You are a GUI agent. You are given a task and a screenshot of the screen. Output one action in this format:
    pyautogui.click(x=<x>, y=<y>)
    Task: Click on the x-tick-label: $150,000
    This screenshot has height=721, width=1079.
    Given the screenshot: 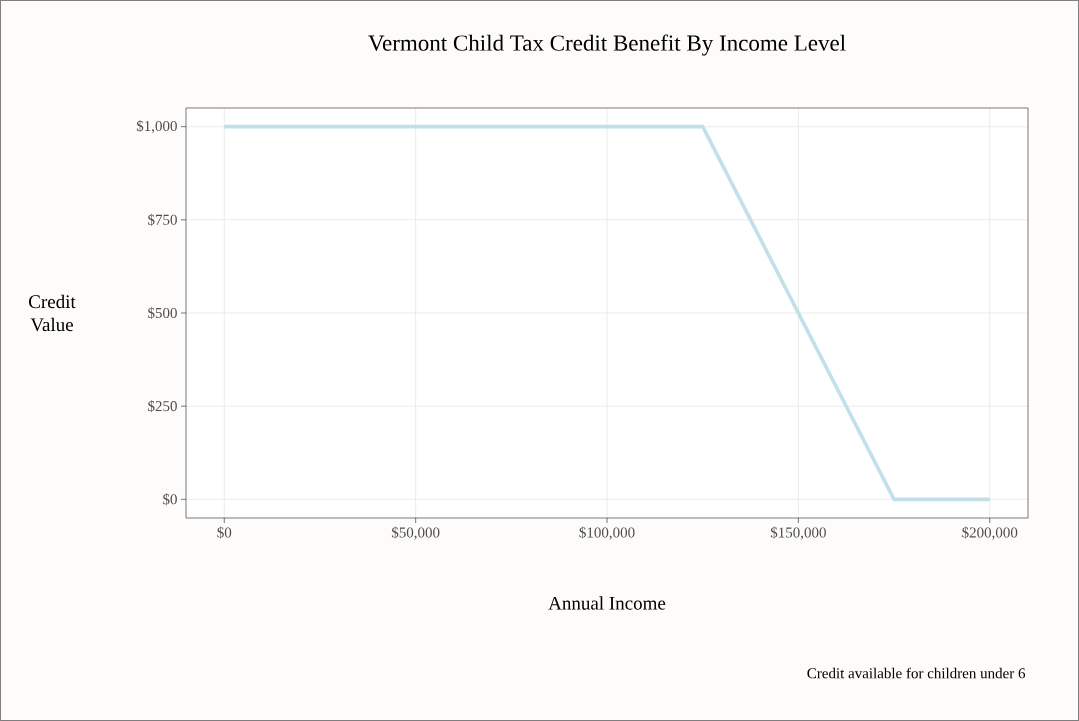 What is the action you would take?
    pyautogui.click(x=798, y=533)
    